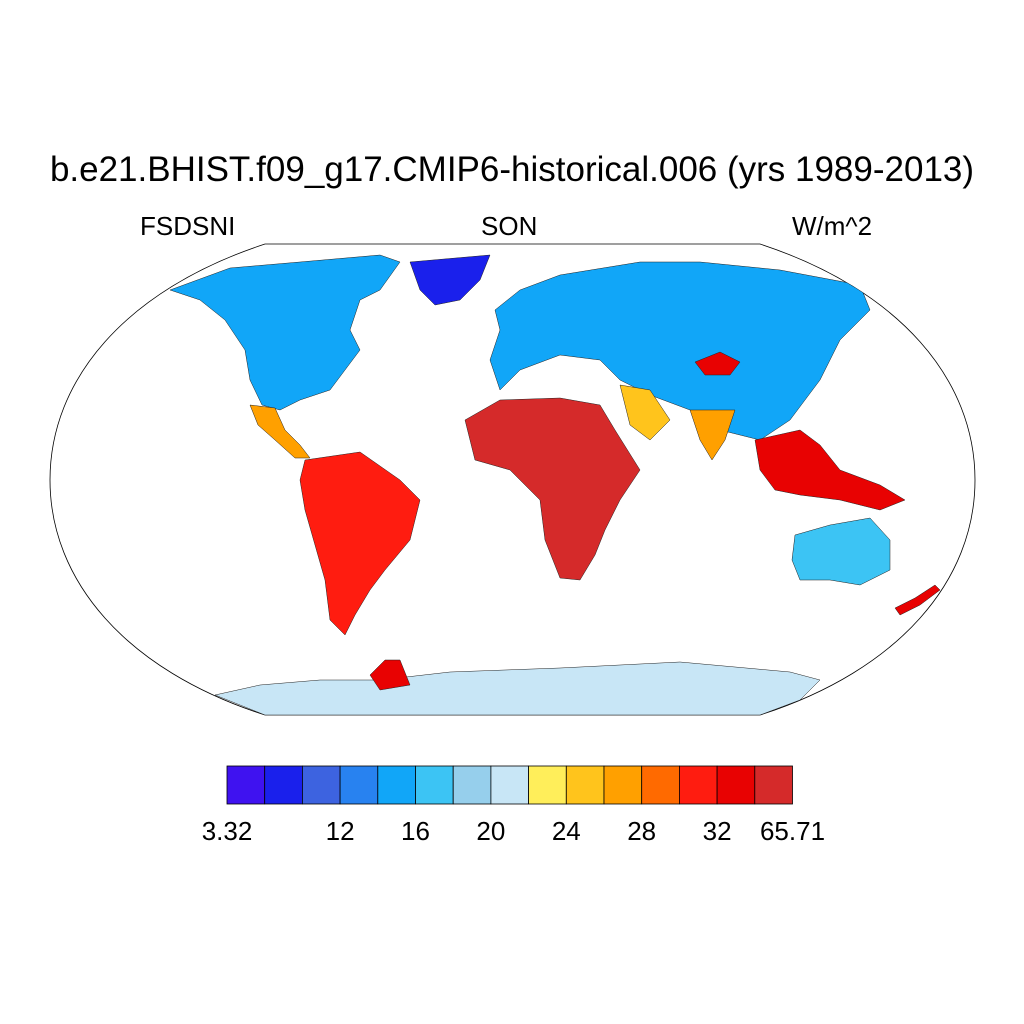 The width and height of the screenshot is (1024, 1024). I want to click on region-north-america, so click(285, 332).